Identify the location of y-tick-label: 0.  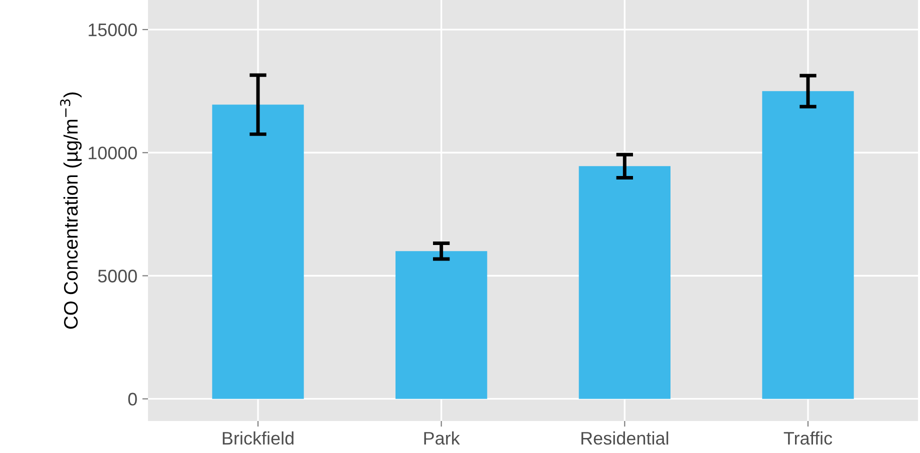
(132, 399).